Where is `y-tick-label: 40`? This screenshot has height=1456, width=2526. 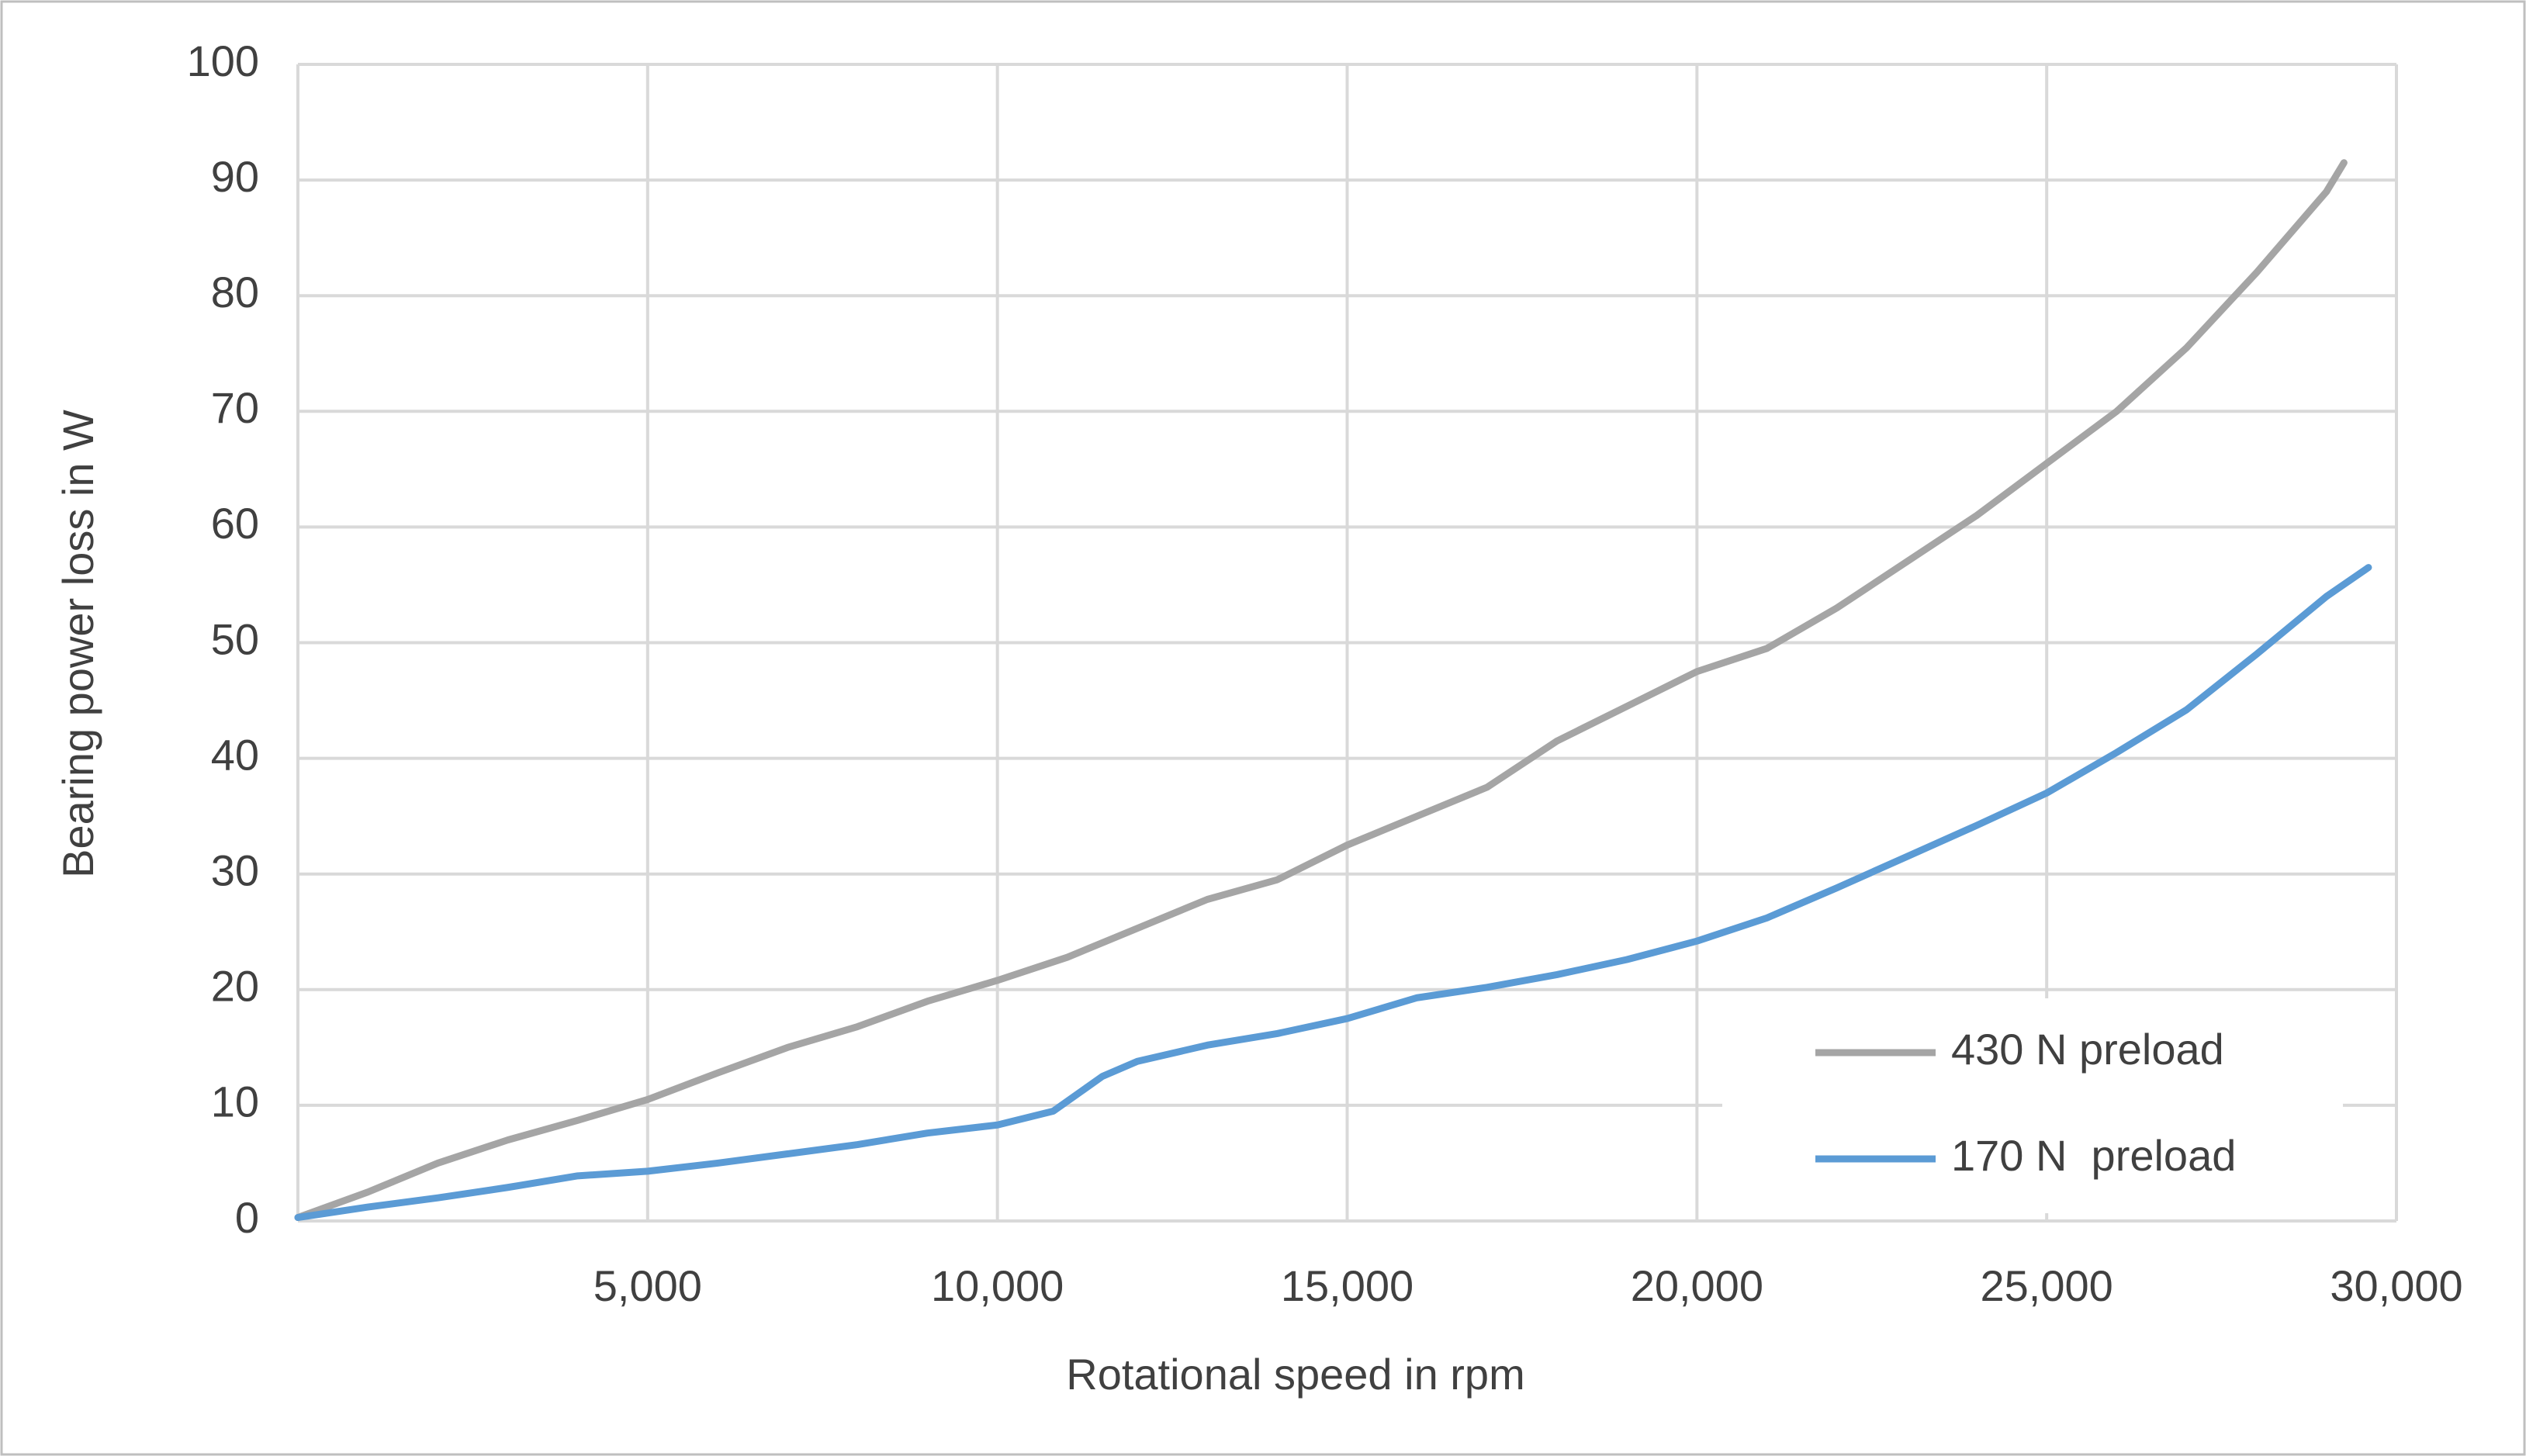
y-tick-label: 40 is located at coordinates (235, 754).